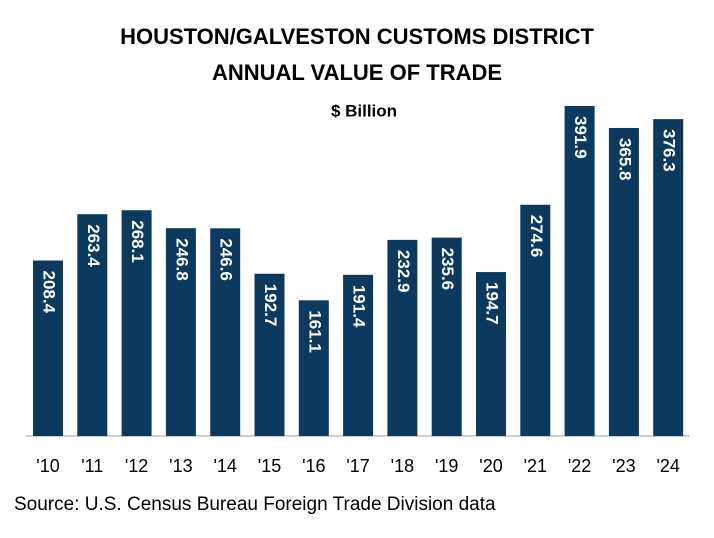 The width and height of the screenshot is (714, 538). I want to click on x-tick-label: '21, so click(535, 466).